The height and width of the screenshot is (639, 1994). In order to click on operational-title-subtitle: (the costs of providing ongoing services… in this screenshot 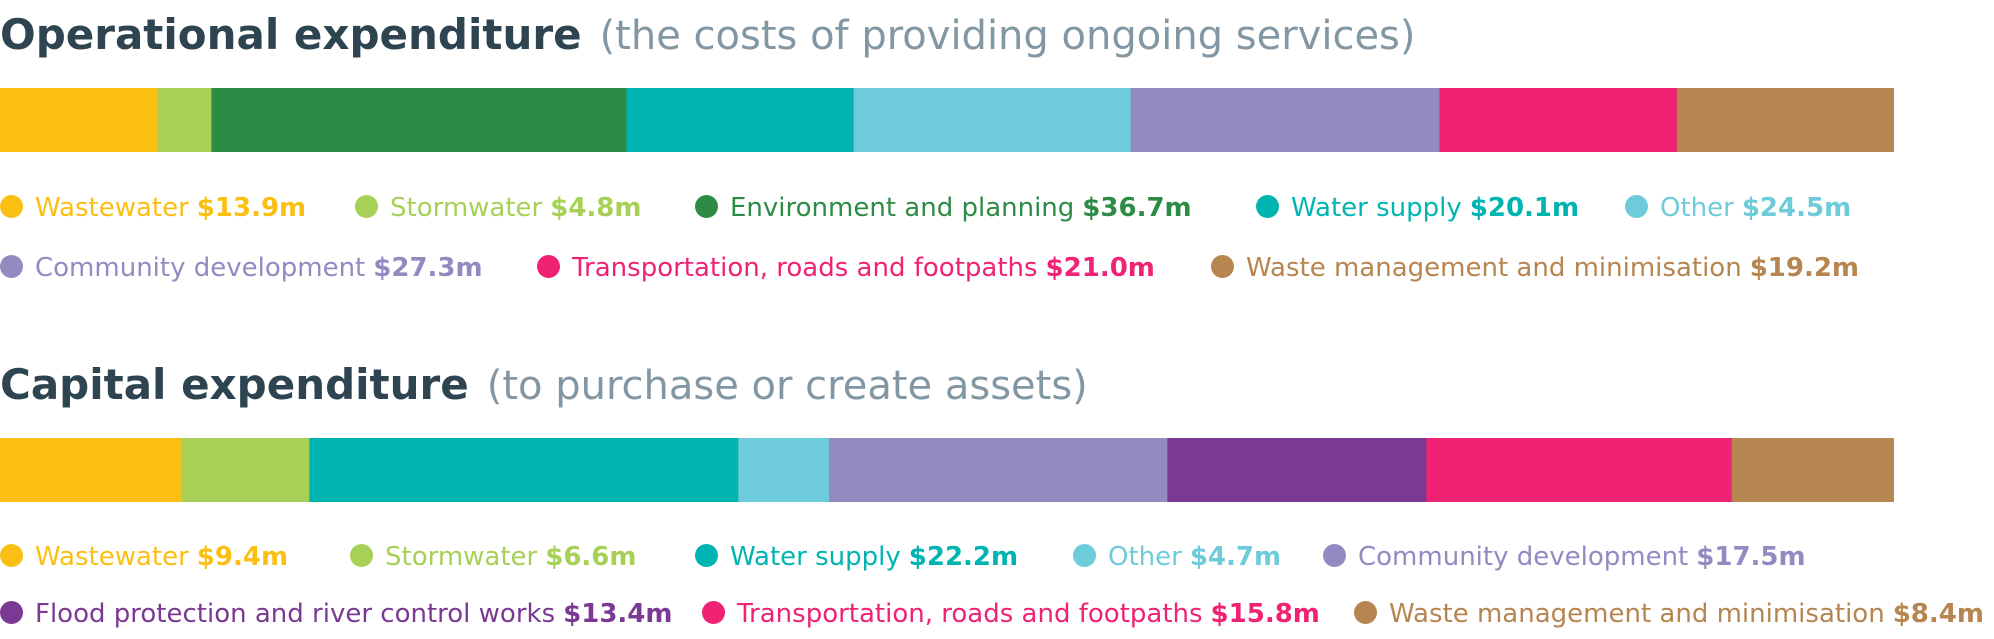, I will do `click(1007, 36)`.